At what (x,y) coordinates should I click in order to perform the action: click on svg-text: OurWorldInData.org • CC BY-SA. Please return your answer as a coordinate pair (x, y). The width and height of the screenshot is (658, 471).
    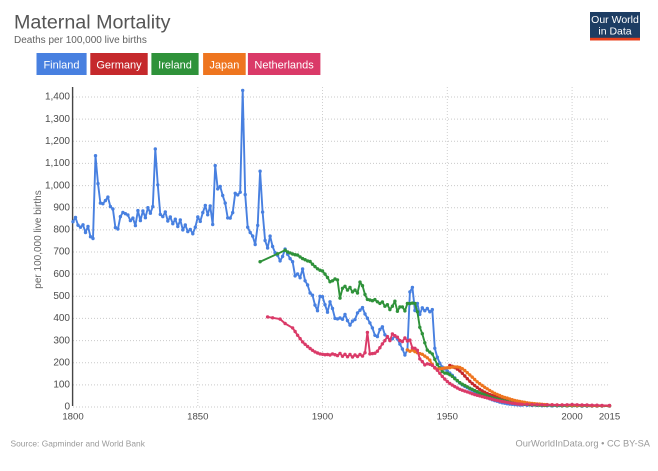
    Looking at the image, I should click on (583, 444).